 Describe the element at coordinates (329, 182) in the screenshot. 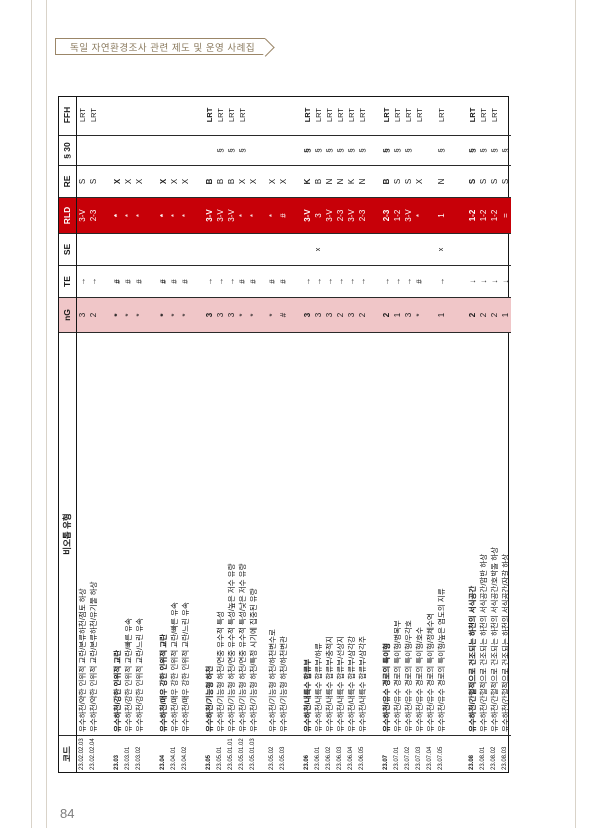

I see `re-cell: N` at that location.